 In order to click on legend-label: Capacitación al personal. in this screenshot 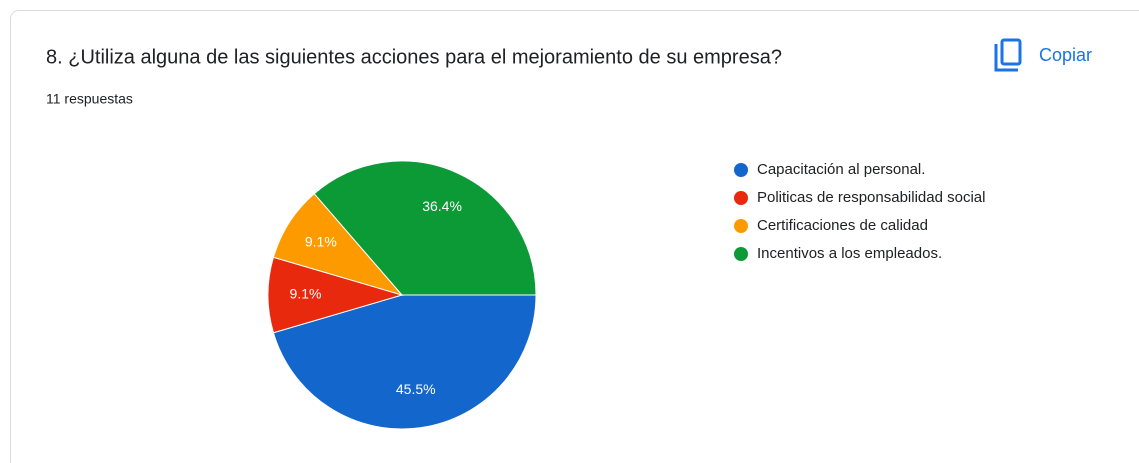, I will do `click(841, 169)`.